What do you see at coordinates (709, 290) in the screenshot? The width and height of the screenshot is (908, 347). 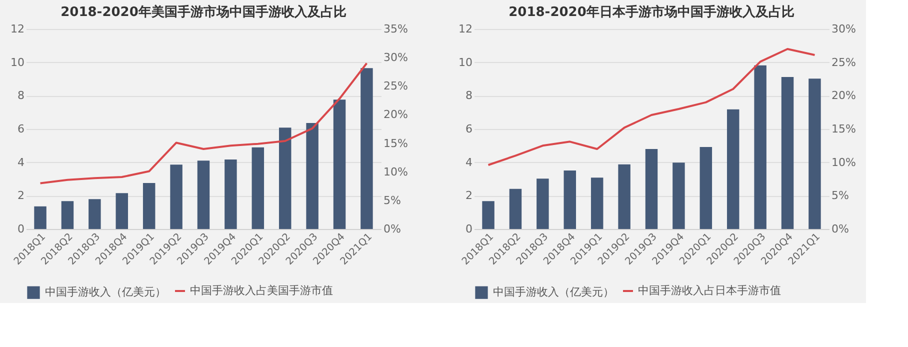 I see `legend-label: 中国手游收入占日本手游市值` at bounding box center [709, 290].